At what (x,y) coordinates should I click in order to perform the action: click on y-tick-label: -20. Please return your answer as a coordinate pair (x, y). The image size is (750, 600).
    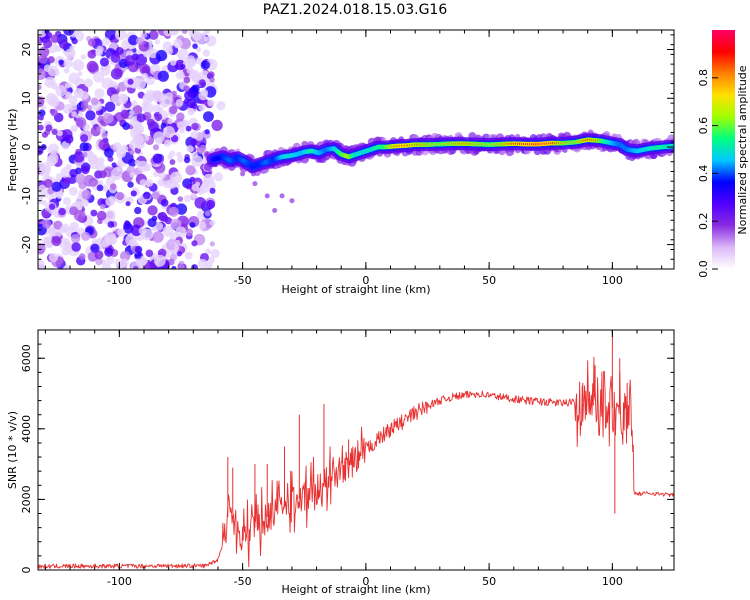
    Looking at the image, I should click on (26, 245).